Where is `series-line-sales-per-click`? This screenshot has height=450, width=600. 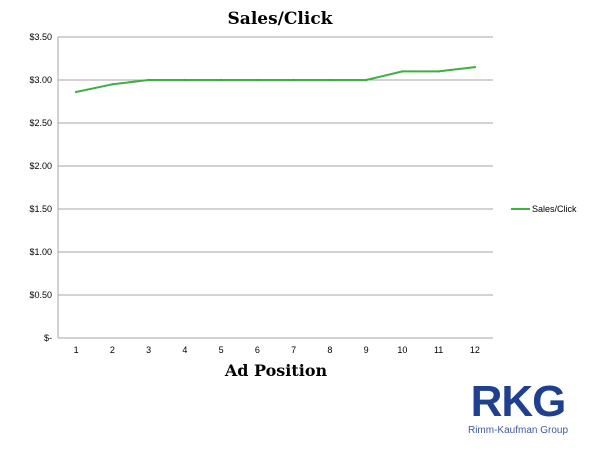
series-line-sales-per-click is located at coordinates (275, 79).